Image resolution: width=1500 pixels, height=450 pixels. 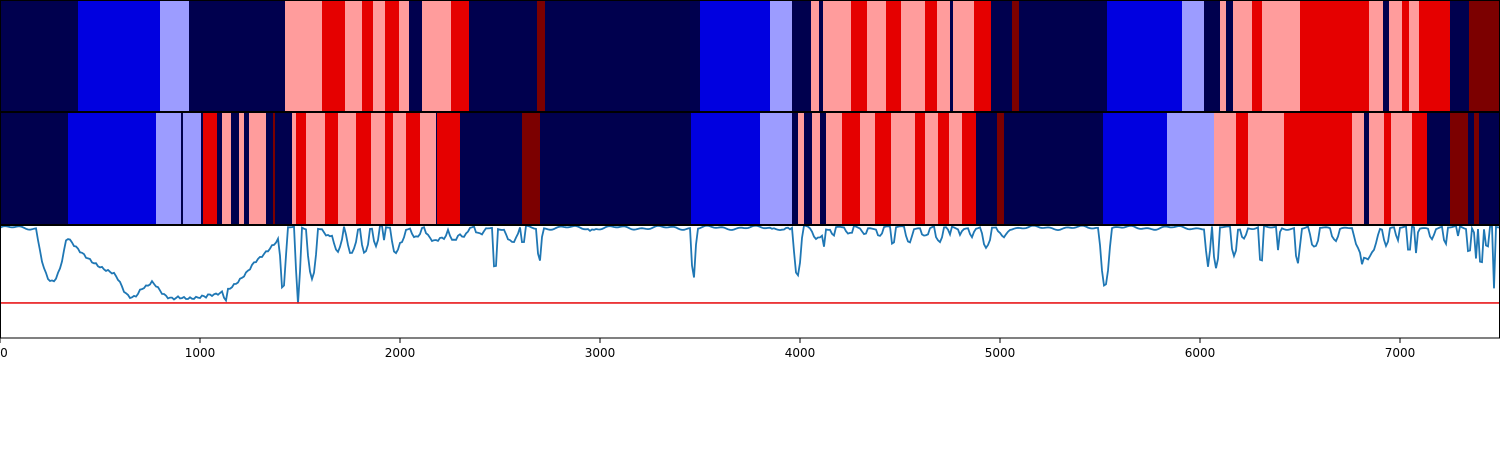 I want to click on x-axis: 0 1000 2000 3000 4000 5000 6000 7000, so click(x=707, y=349).